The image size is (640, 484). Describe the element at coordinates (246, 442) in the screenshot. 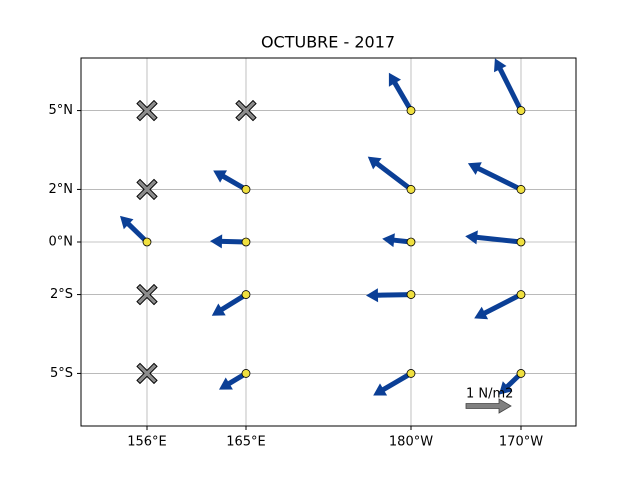

I see `x-tick-label: 165°E` at that location.